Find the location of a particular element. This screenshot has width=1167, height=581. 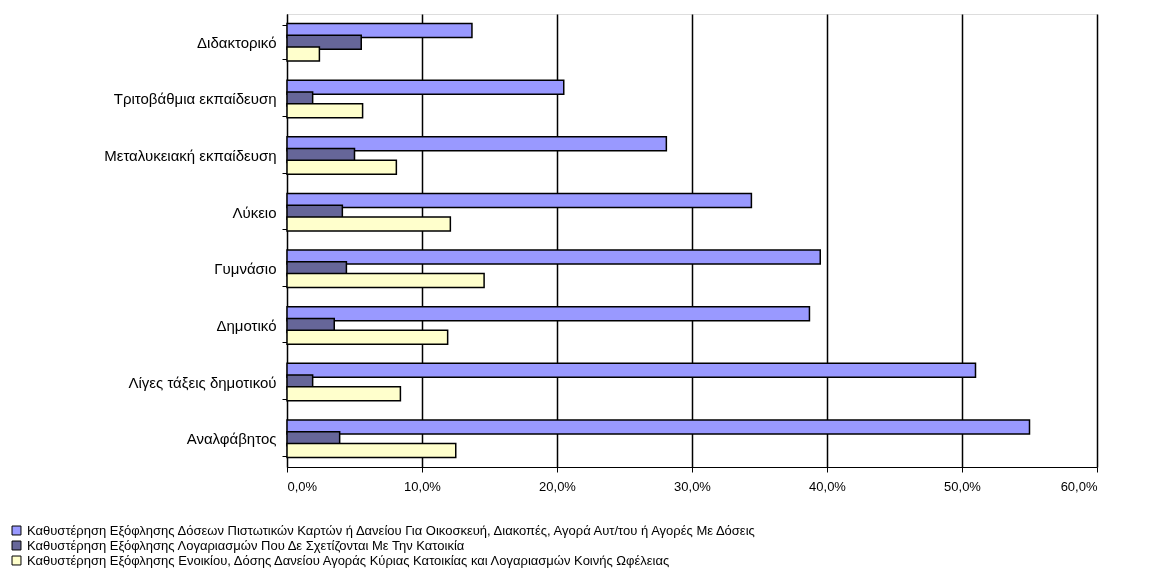

legend-label: Καθυστέρηση Εξόφλησης Λογαριασμών Που Δε Σχετίζονται Με Την Κατοικία is located at coordinates (246, 545).